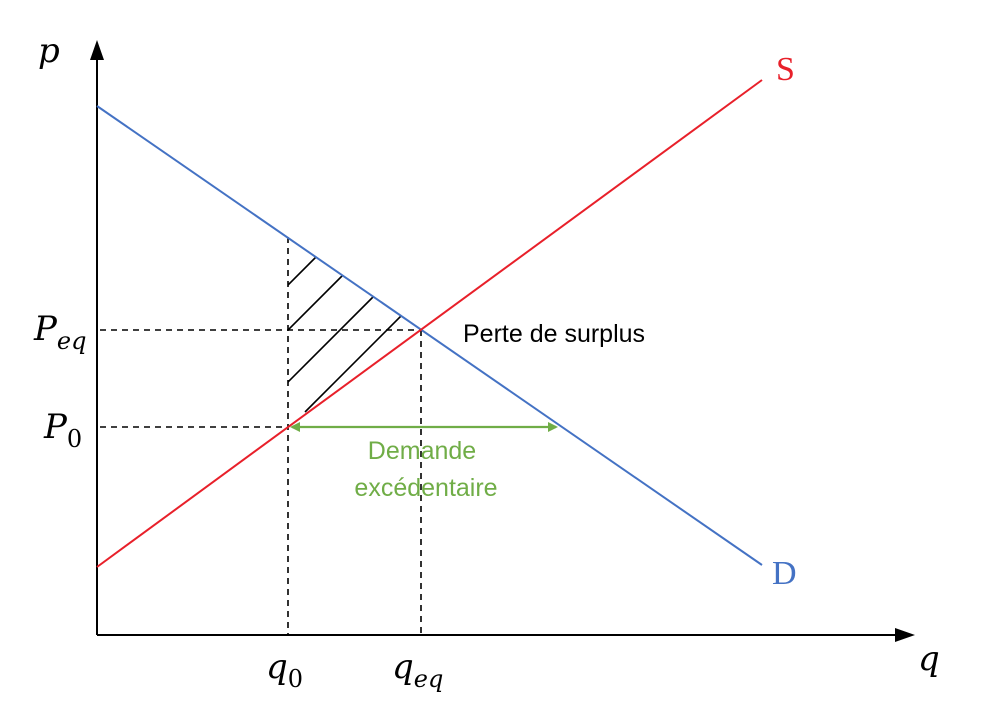  Describe the element at coordinates (422, 451) in the screenshot. I see `excess-demand-label-line1: Demande` at that location.